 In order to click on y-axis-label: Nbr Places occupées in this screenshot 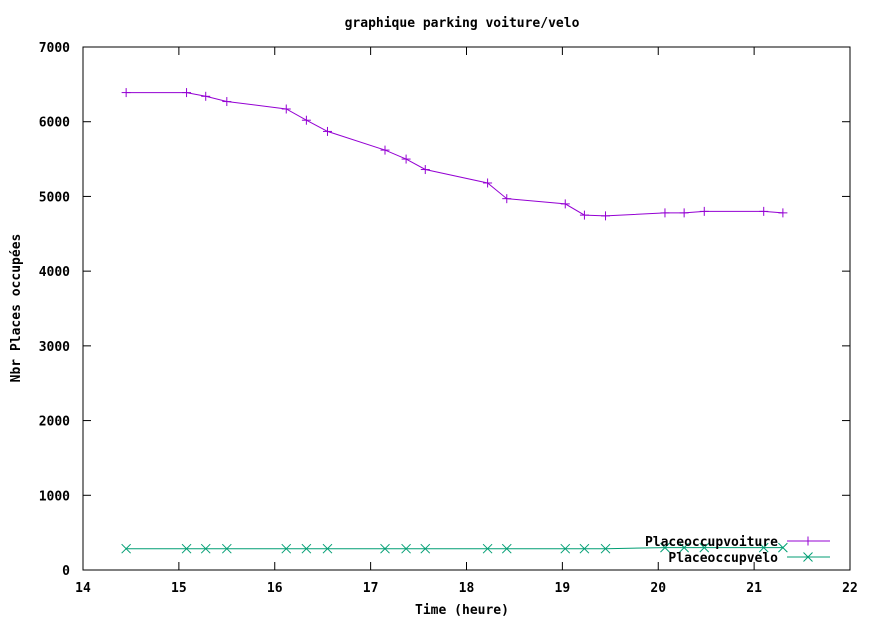, I will do `click(16, 308)`.